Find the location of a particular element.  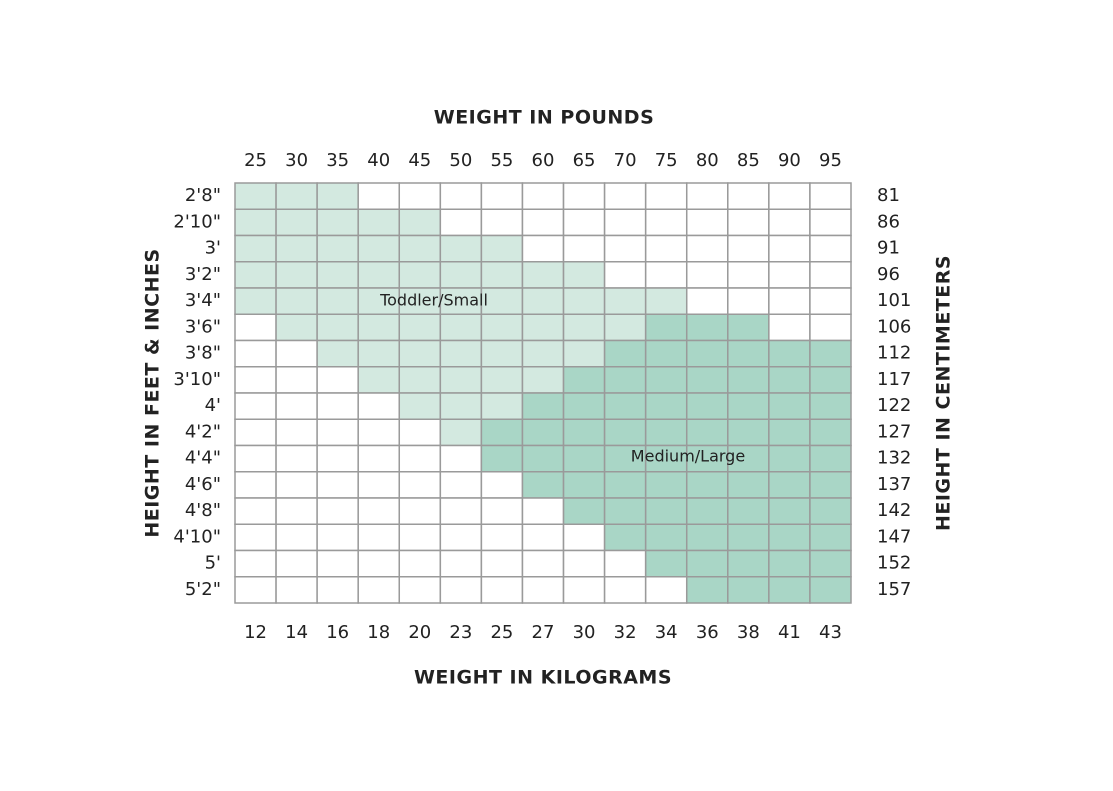

kilograms-label: 16 is located at coordinates (337, 632).